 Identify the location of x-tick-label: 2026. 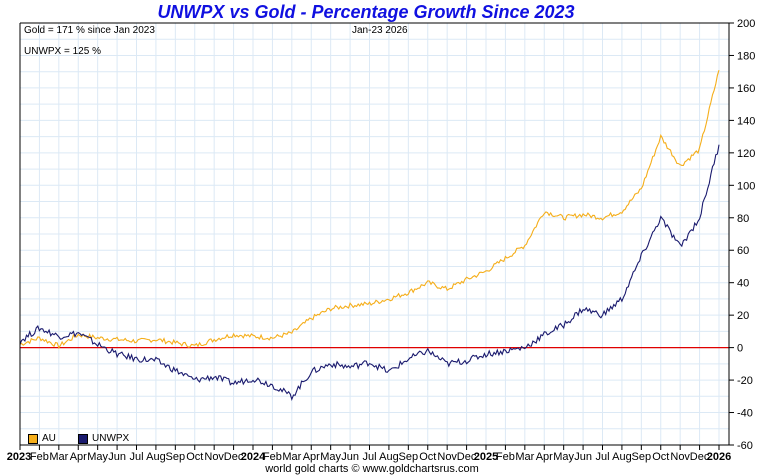
(719, 457).